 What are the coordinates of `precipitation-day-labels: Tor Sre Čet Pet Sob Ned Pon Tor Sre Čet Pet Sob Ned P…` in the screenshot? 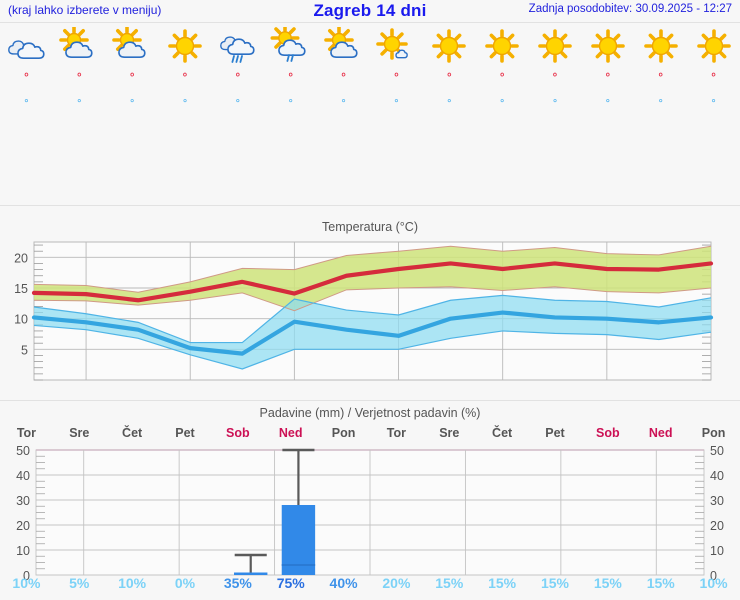 It's located at (370, 434).